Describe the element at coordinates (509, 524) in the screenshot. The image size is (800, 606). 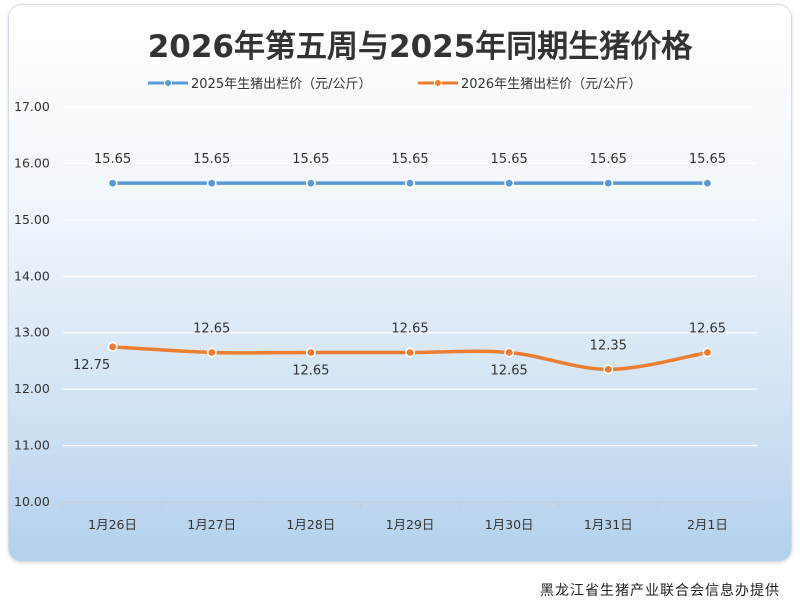
I see `x-tick-label: 1月30日` at that location.